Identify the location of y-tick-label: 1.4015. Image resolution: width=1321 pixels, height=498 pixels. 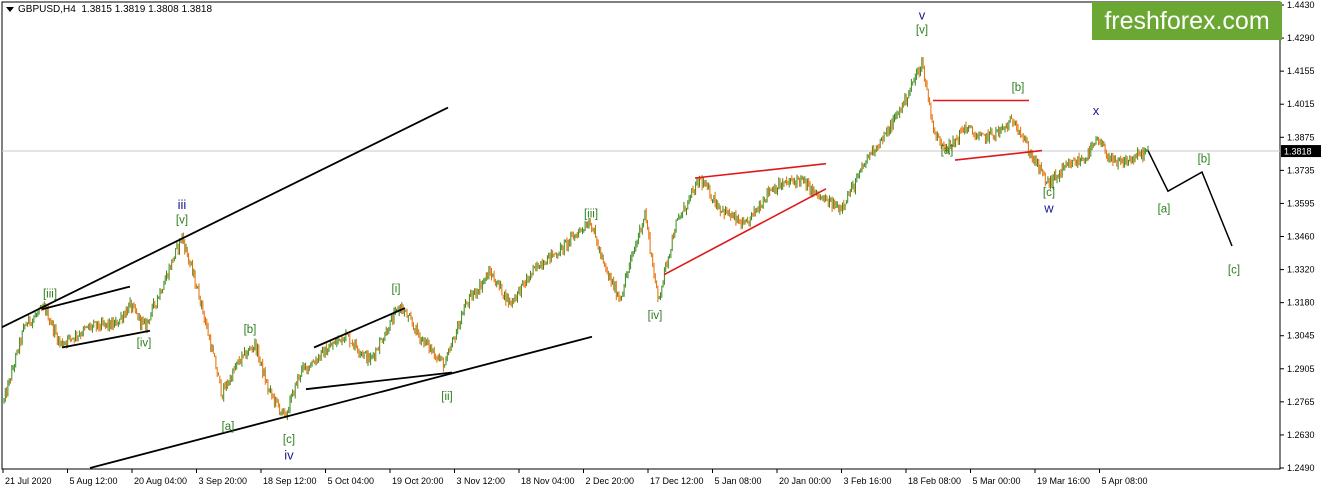
(1301, 104).